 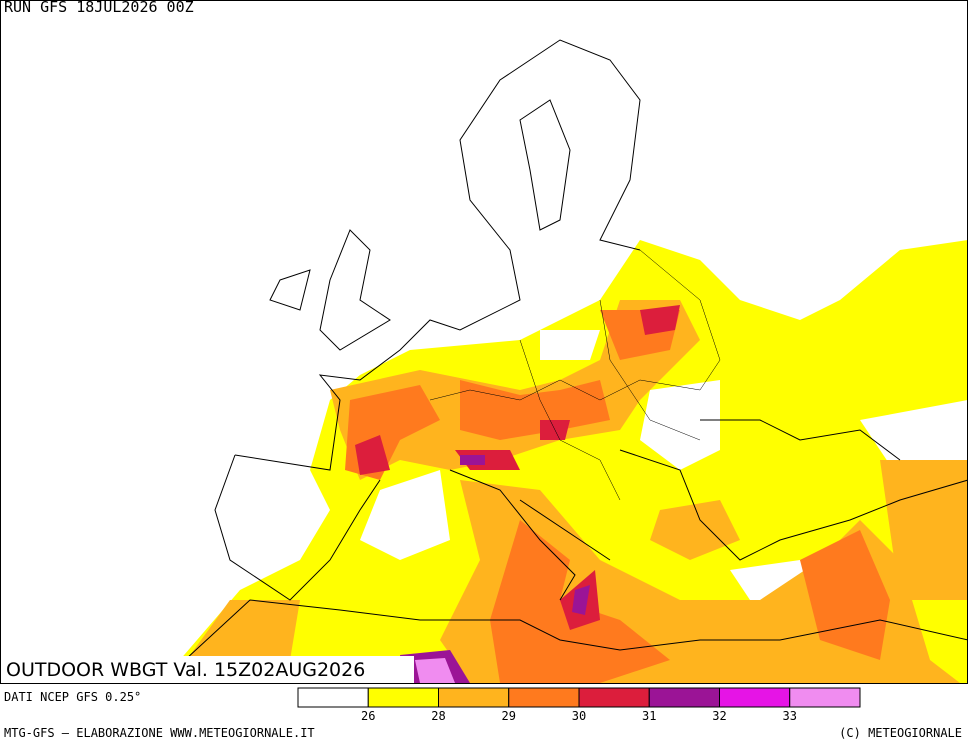 What do you see at coordinates (790, 716) in the screenshot?
I see `legend-threshold: 33` at bounding box center [790, 716].